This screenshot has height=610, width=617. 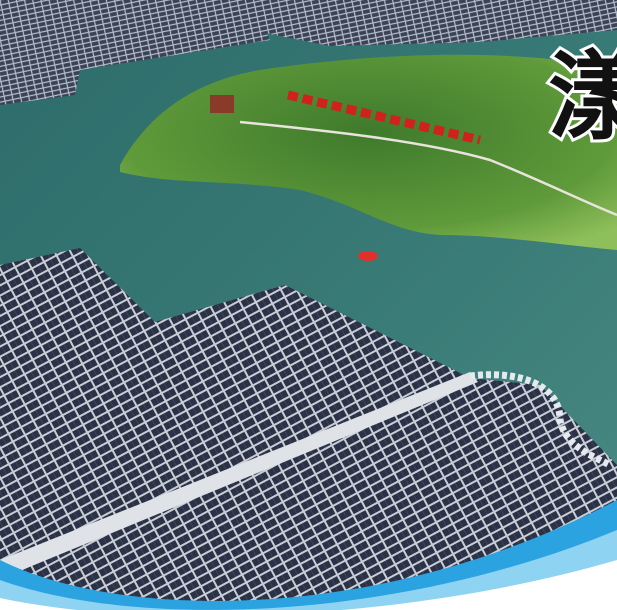 I want to click on boat, so click(x=368, y=256).